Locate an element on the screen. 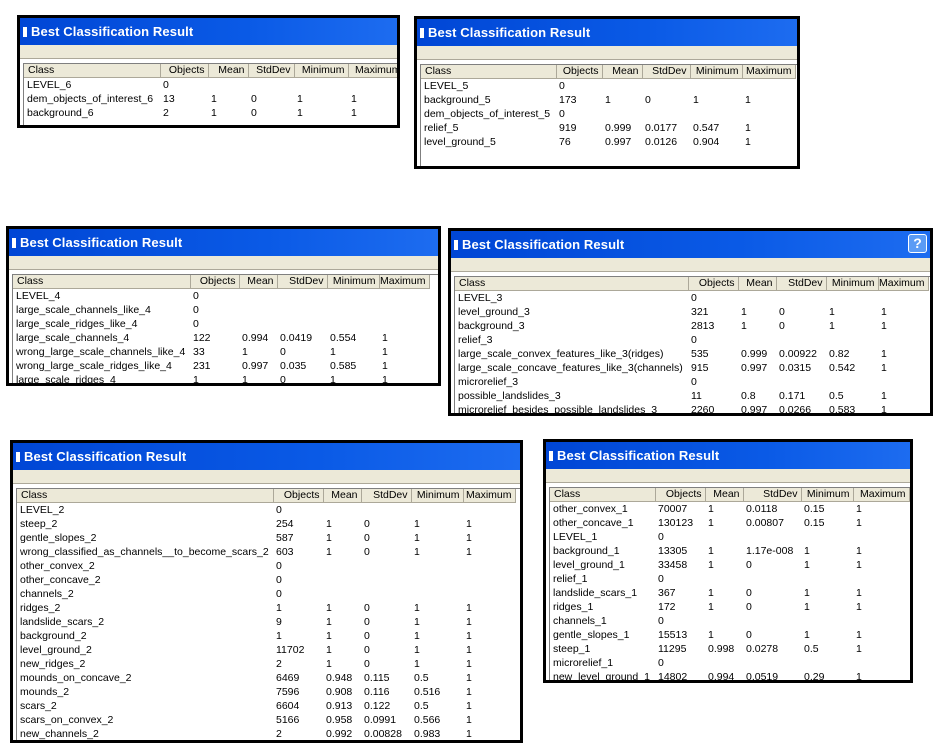 The width and height of the screenshot is (941, 749). table-row: background_5 173 1 0 1 1 is located at coordinates (608, 100).